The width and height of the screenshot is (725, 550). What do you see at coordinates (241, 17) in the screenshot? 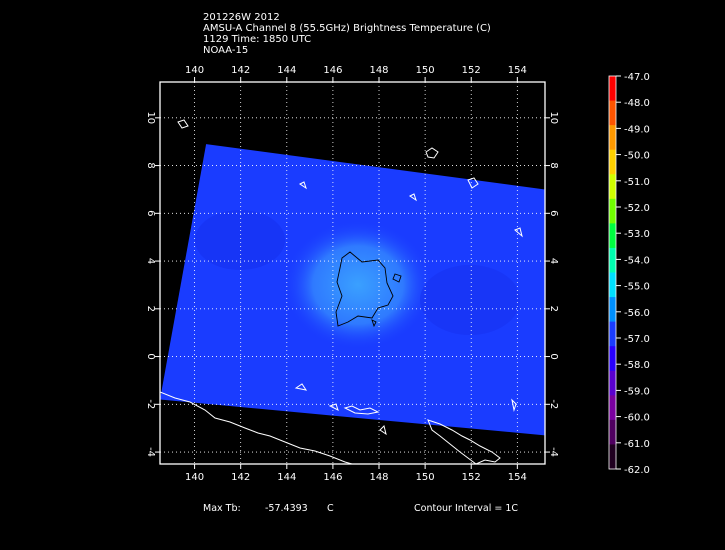
I see `storm-id-year: 201226W 2012` at bounding box center [241, 17].